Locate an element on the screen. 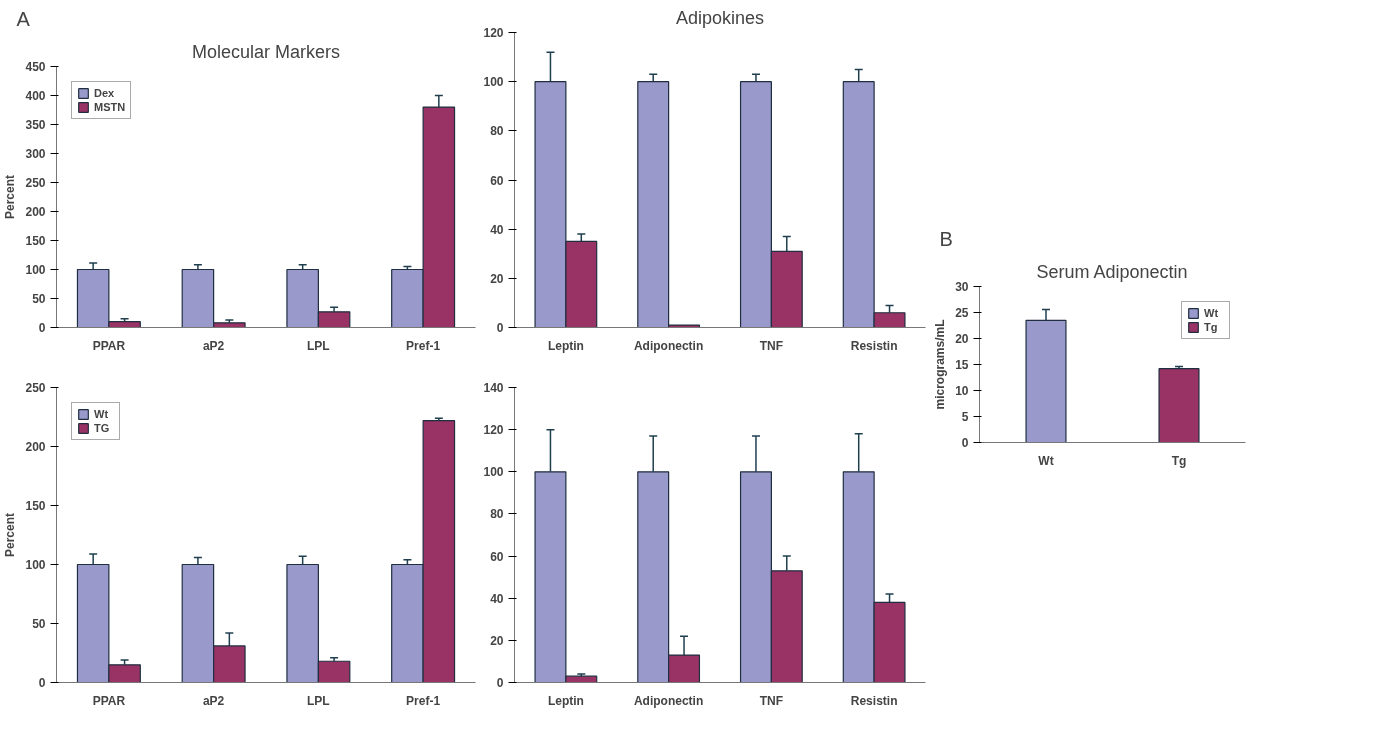 This screenshot has height=736, width=1376. y-tick-label: 140 is located at coordinates (493, 388).